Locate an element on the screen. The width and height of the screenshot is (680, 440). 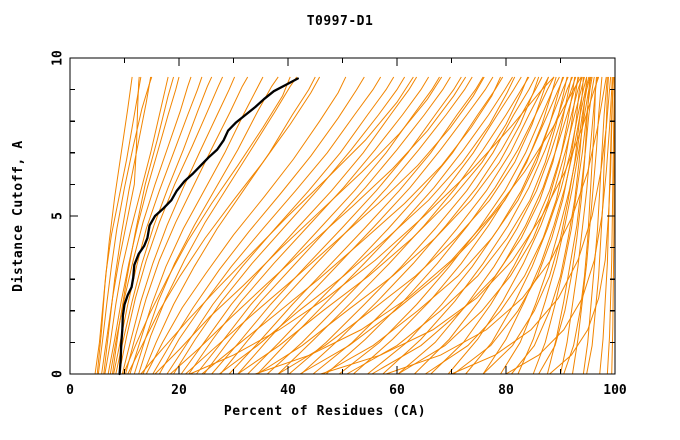
page-title: T0997-D1 is located at coordinates (340, 21).